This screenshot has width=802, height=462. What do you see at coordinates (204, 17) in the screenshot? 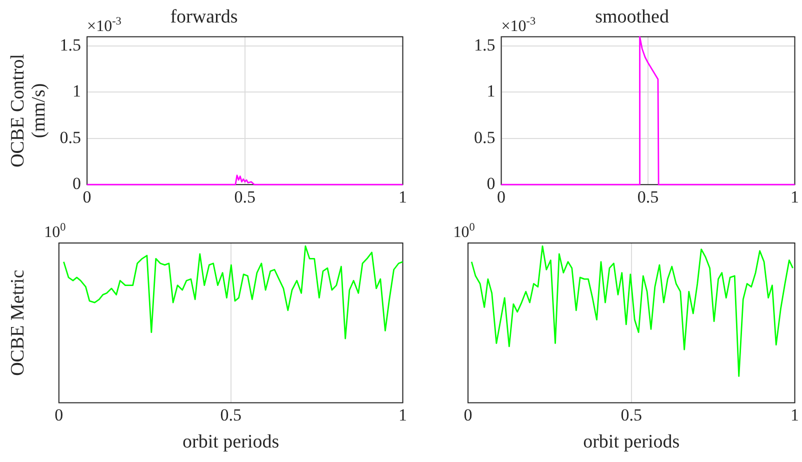
I see `chart-title: forwards` at bounding box center [204, 17].